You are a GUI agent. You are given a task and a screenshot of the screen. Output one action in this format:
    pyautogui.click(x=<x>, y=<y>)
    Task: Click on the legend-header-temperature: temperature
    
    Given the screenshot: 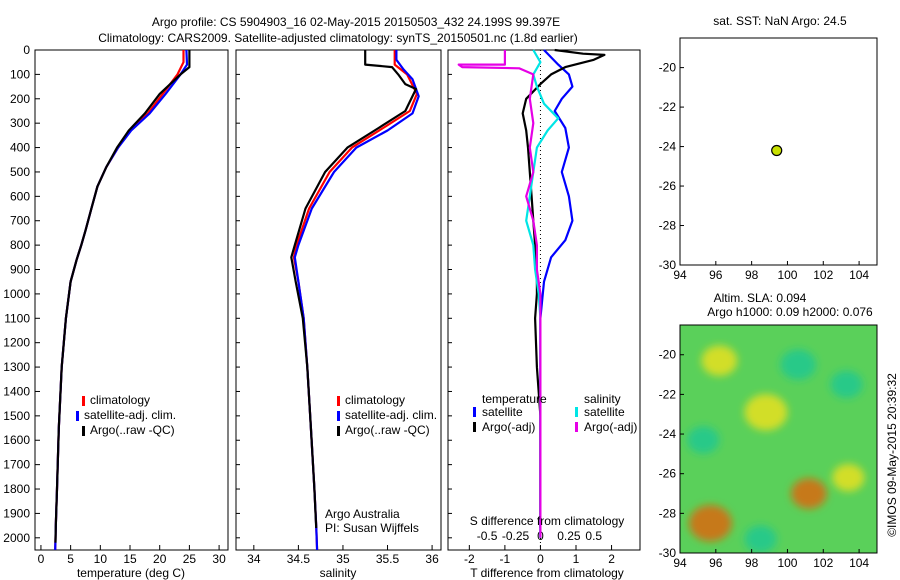 What is the action you would take?
    pyautogui.click(x=514, y=399)
    